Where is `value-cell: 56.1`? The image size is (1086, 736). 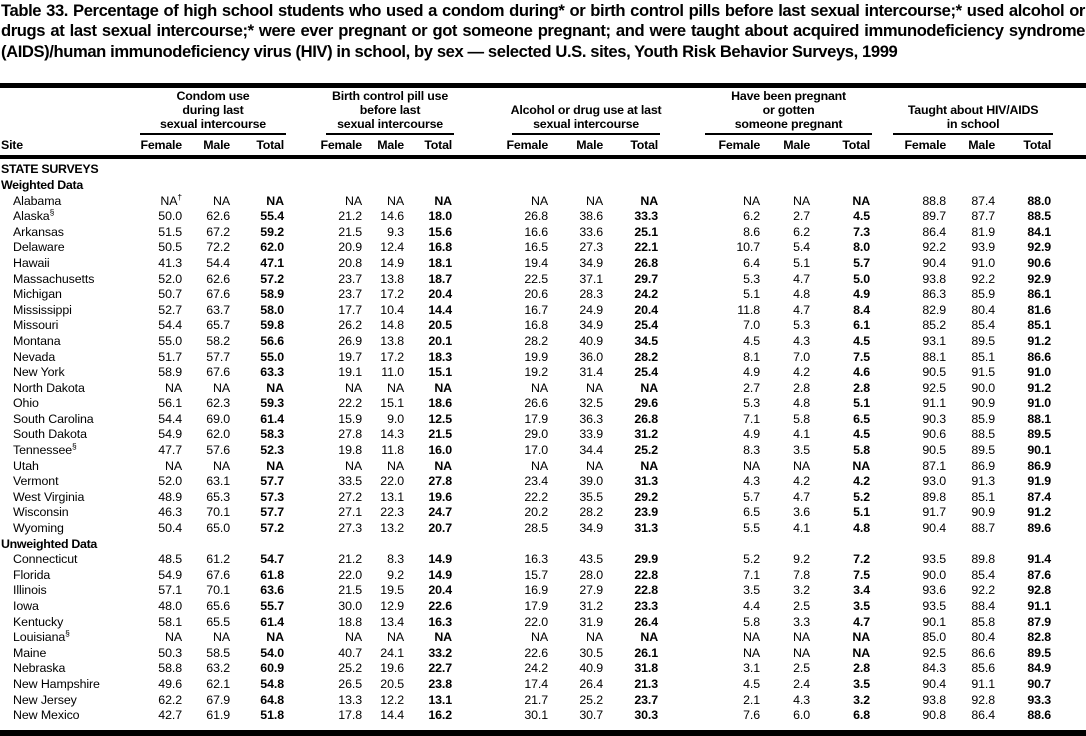
value-cell: 56.1 is located at coordinates (170, 403).